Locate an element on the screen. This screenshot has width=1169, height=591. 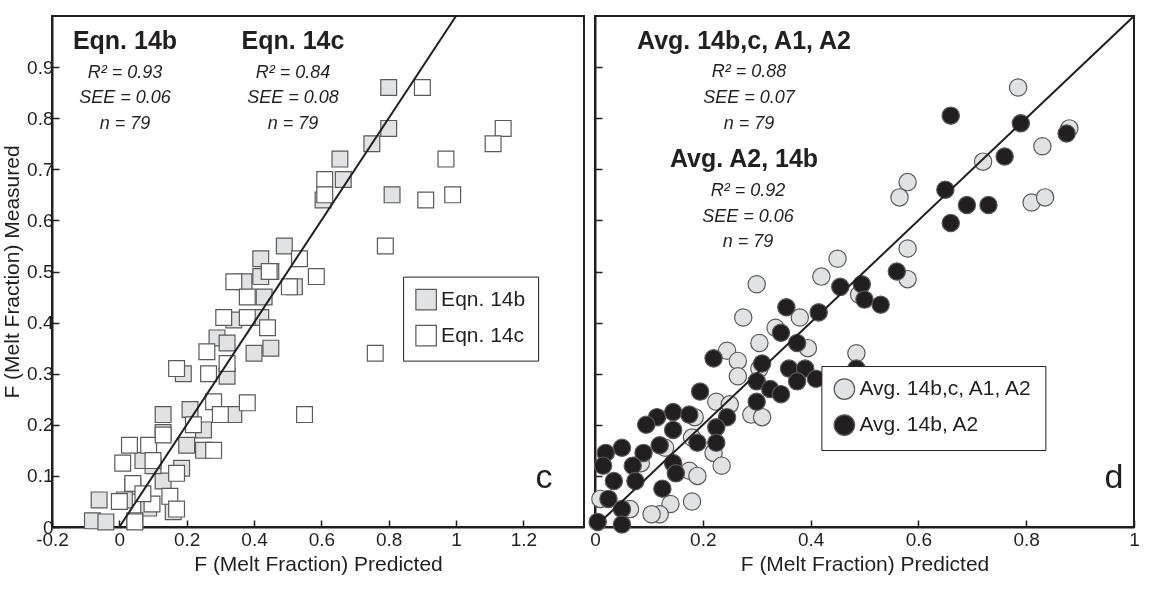
annotation: SEE = 0.08 is located at coordinates (293, 97).